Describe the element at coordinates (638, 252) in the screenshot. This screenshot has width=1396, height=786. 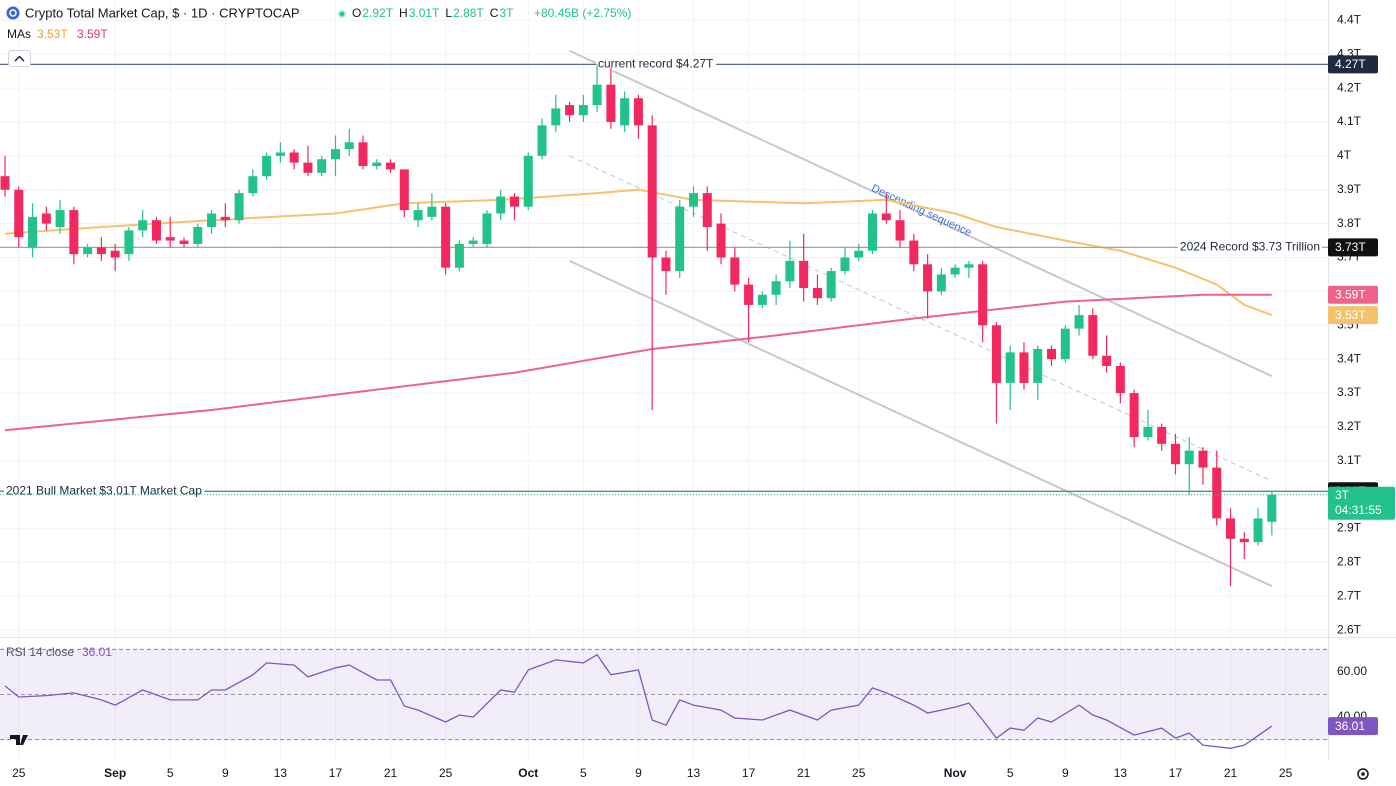
I see `moving-average` at that location.